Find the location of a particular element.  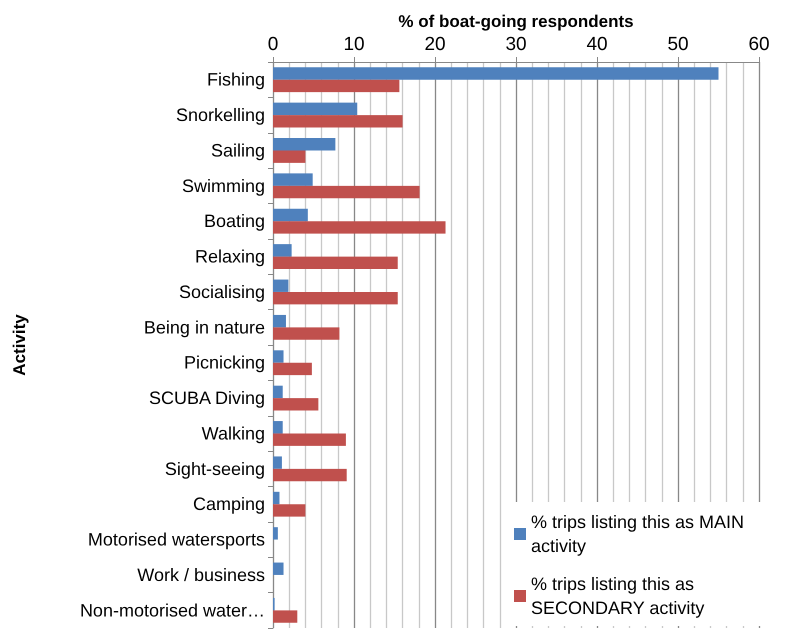

legend-label: % trips listing this as SECONDARY activity is located at coordinates (617, 596).